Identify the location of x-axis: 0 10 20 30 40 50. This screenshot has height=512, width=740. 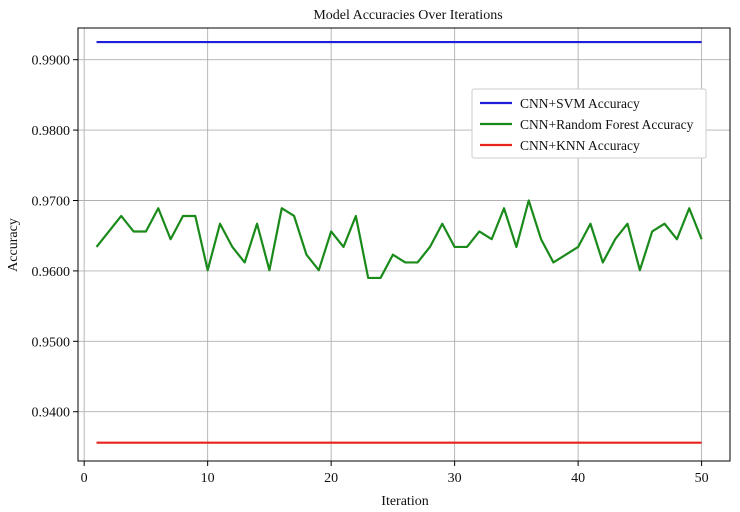
(395, 473).